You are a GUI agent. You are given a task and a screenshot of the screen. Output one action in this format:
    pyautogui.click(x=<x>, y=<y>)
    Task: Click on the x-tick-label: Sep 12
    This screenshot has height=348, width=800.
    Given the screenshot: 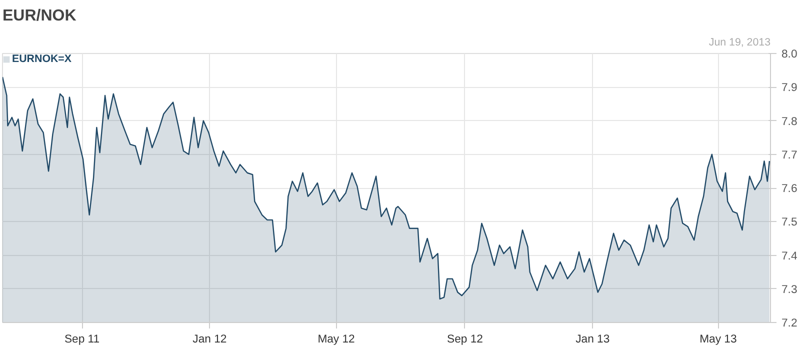 What is the action you would take?
    pyautogui.click(x=465, y=340)
    